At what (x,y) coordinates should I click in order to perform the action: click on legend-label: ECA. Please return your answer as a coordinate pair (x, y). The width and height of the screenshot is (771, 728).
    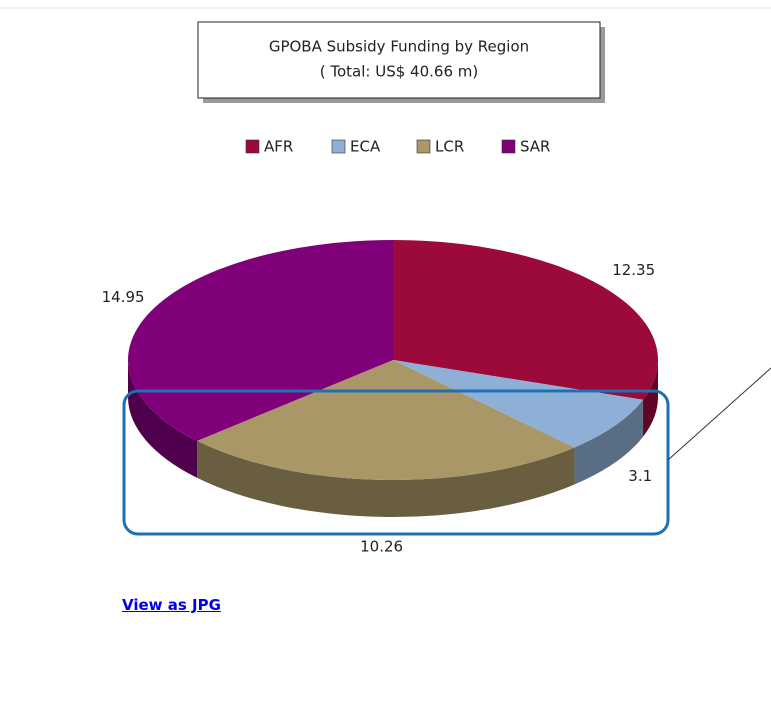
    Looking at the image, I should click on (365, 147).